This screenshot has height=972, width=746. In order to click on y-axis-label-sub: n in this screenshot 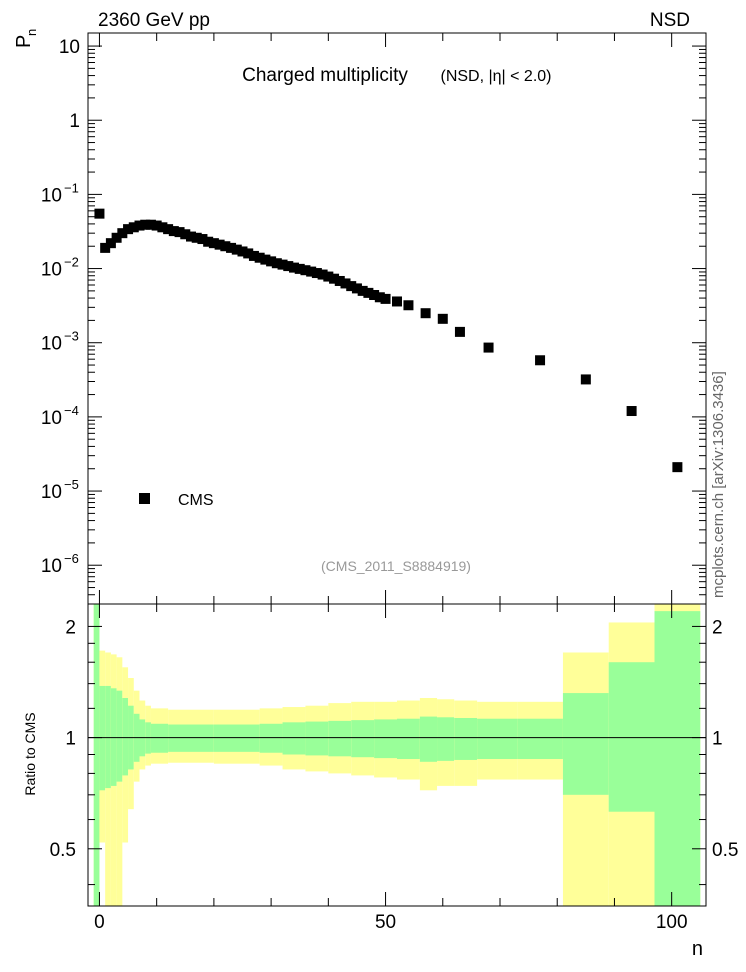, I will do `click(31, 32)`.